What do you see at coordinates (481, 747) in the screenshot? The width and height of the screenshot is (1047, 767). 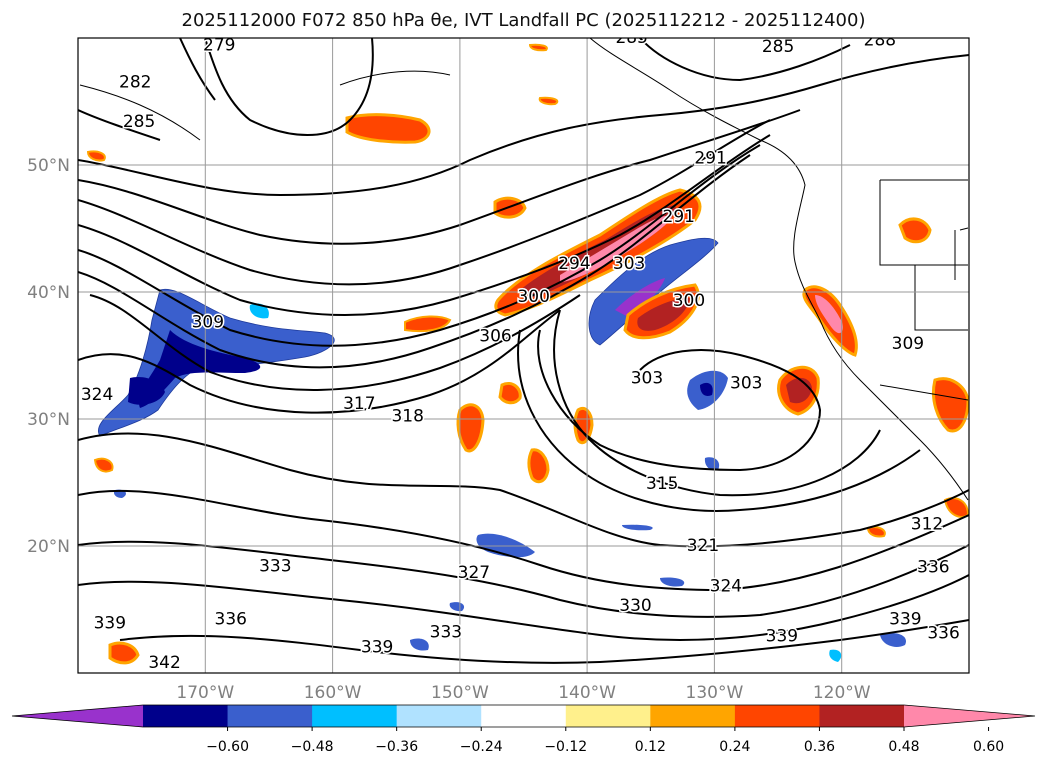 I see `colorbar-tick-label: −0.24` at bounding box center [481, 747].